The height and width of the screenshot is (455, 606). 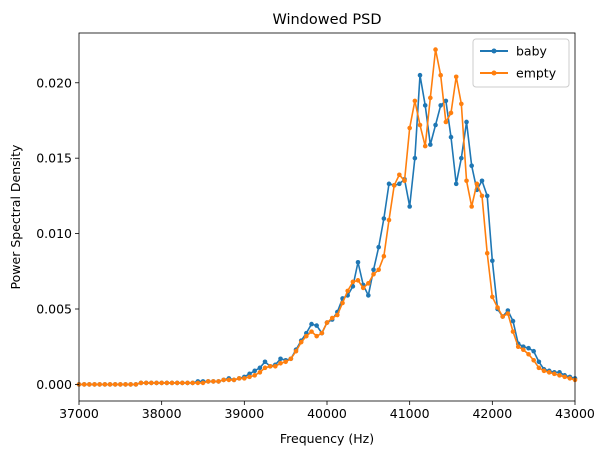 I want to click on x-tick-label: 43000, so click(x=575, y=413).